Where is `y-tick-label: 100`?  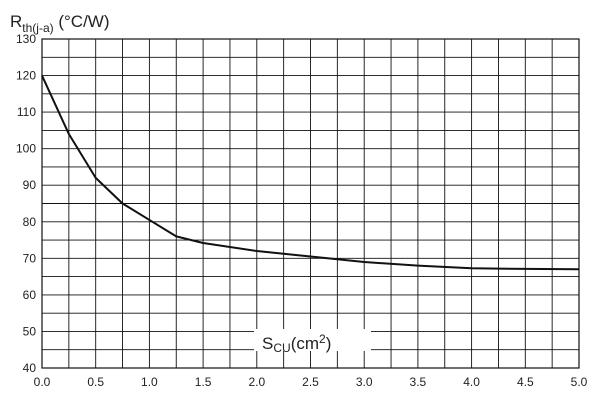
y-tick-label: 100 is located at coordinates (26, 149).